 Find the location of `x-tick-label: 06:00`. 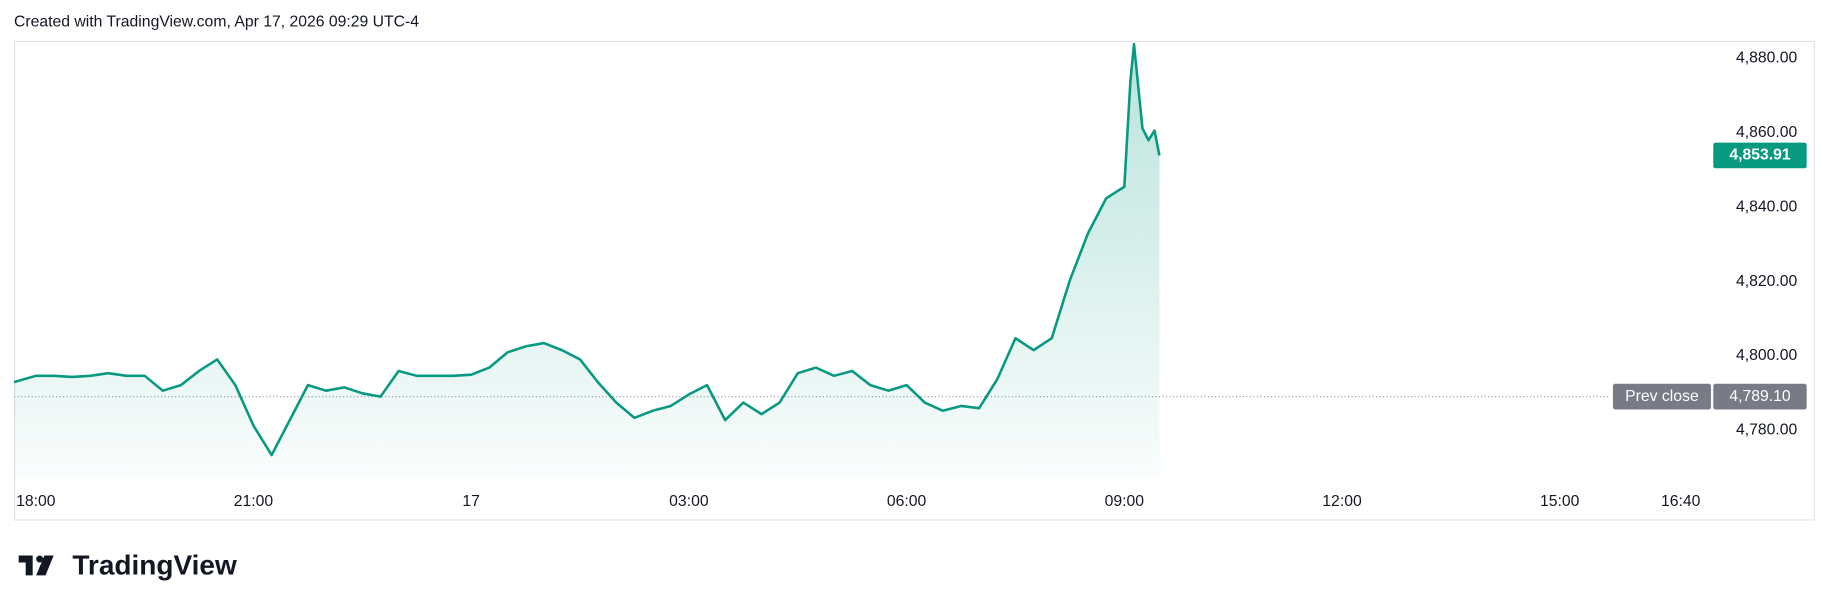

x-tick-label: 06:00 is located at coordinates (907, 501).